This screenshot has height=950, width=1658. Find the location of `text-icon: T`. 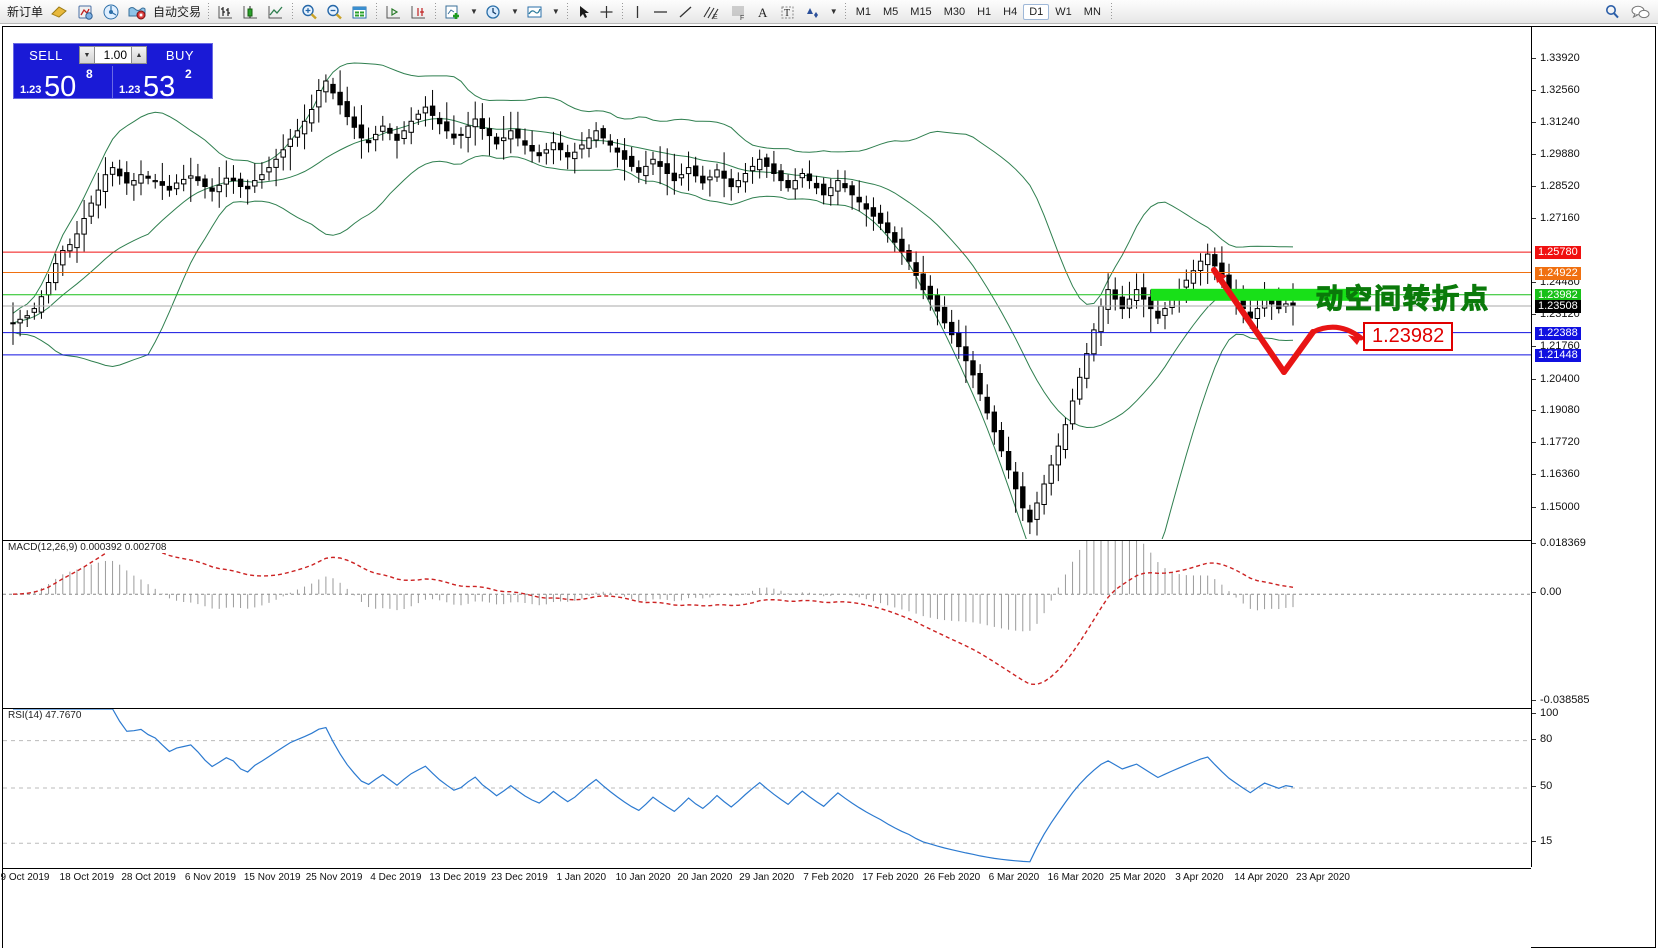

text-icon: T is located at coordinates (787, 12).